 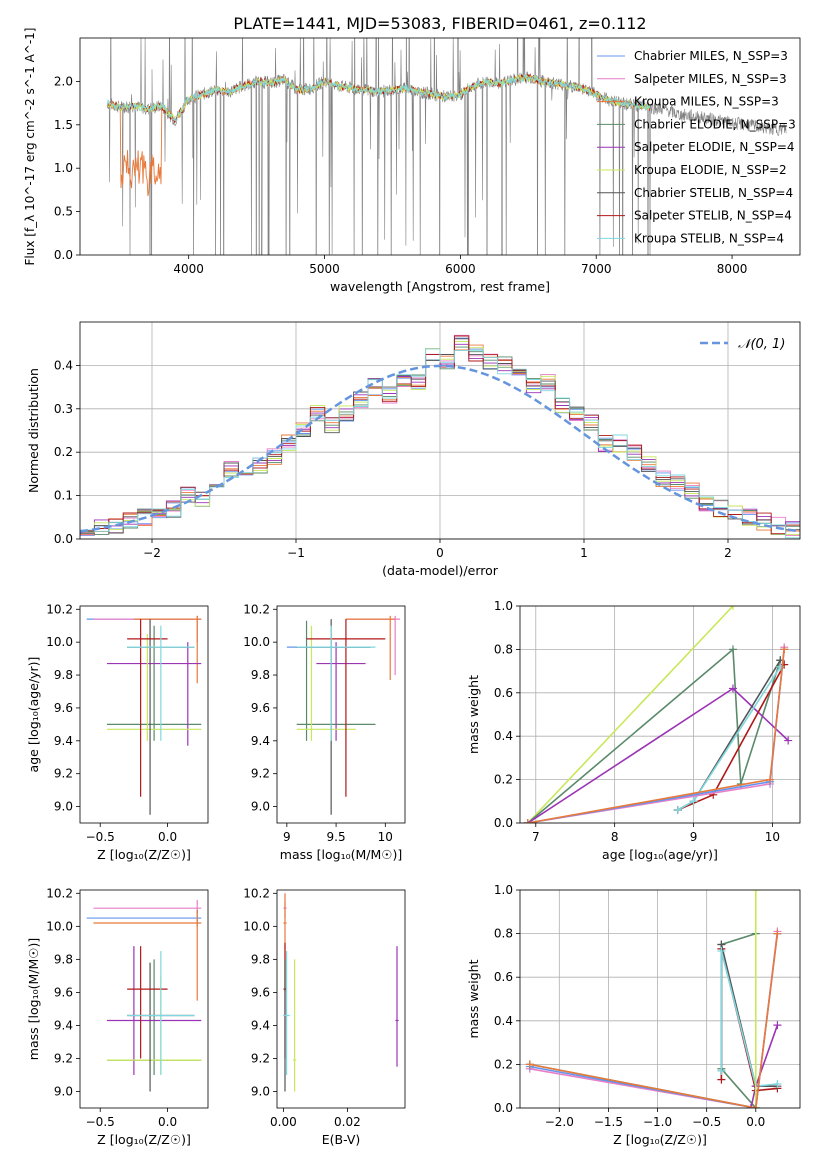 I want to click on y-tick-label: 0.6, so click(x=503, y=693).